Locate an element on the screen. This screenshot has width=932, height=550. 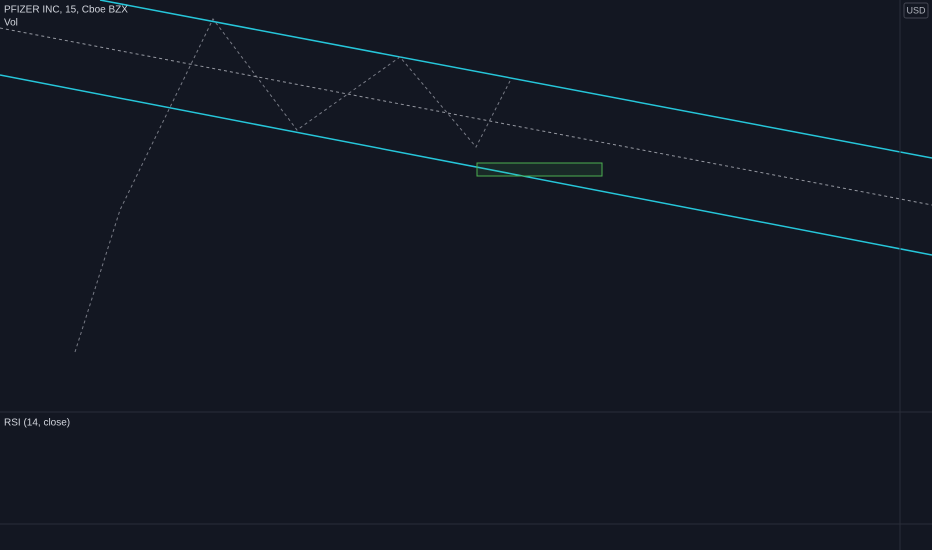
currency: USD is located at coordinates (916, 10).